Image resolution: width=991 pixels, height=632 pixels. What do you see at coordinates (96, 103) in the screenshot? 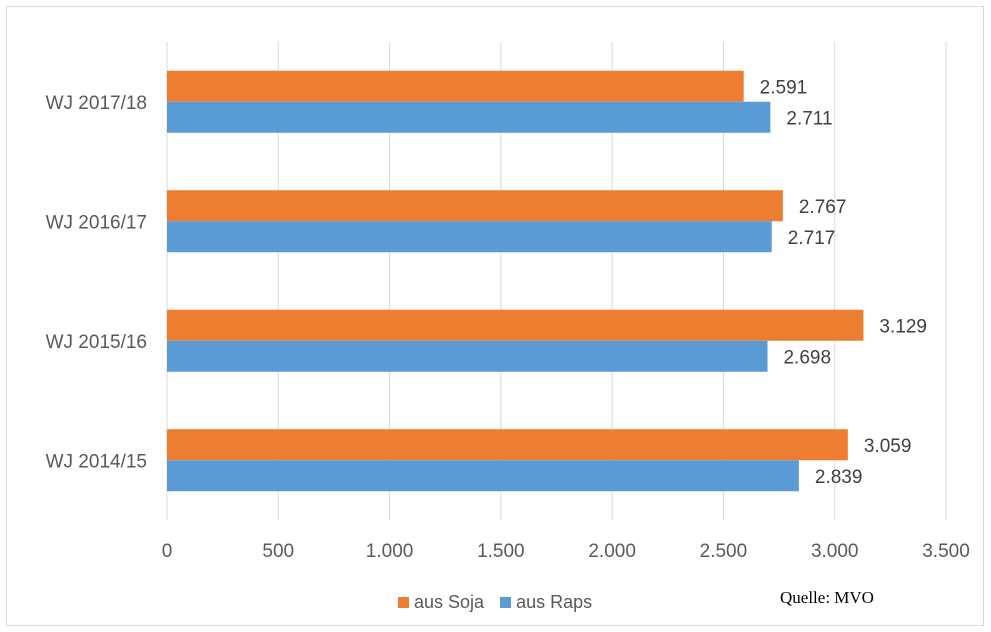
I see `category-label: WJ 2017/18` at bounding box center [96, 103].